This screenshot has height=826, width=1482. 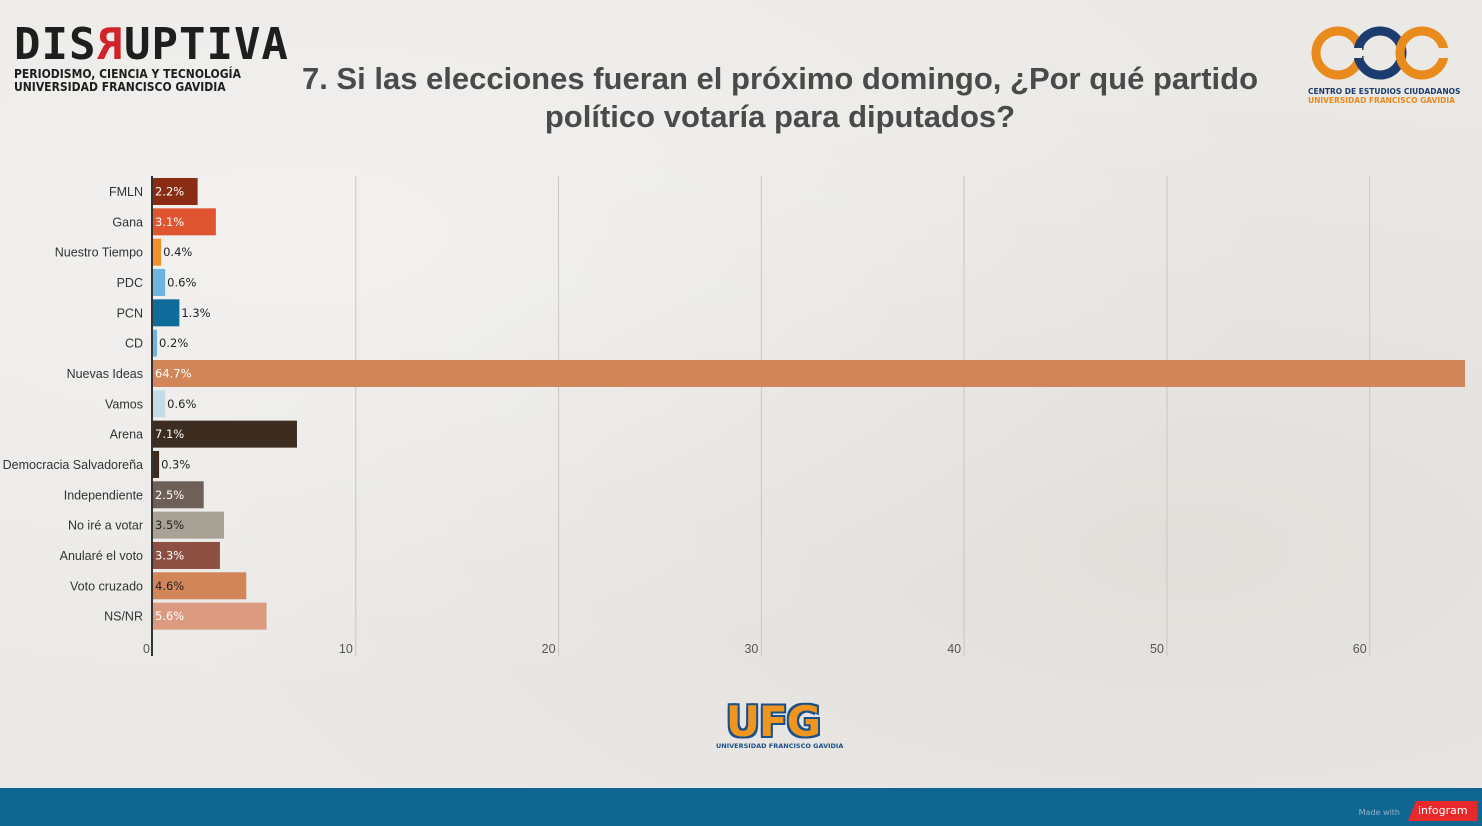 What do you see at coordinates (169, 192) in the screenshot?
I see `value-label: 2.2%` at bounding box center [169, 192].